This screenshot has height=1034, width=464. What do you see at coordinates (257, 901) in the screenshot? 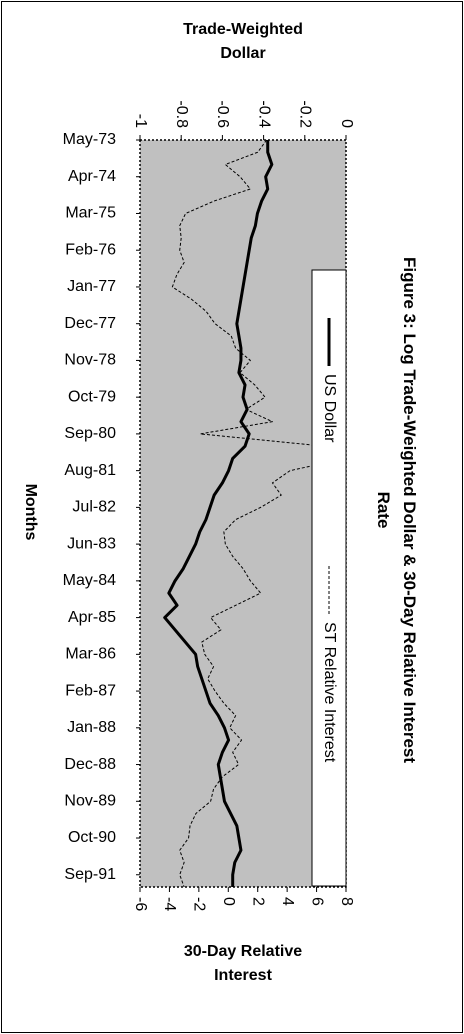
I see `y2-tick-label: 2` at bounding box center [257, 901].